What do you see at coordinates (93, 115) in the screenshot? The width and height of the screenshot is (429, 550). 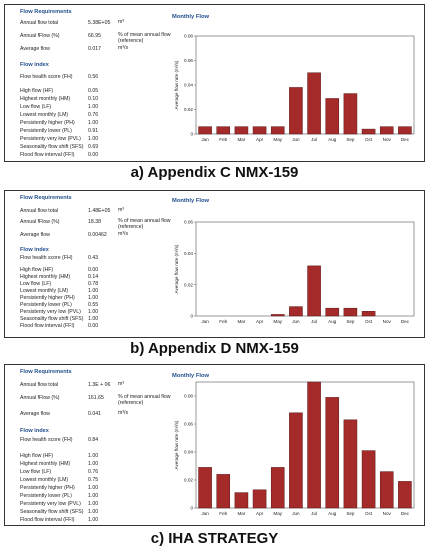 I see `index-value: 0.76` at bounding box center [93, 115].